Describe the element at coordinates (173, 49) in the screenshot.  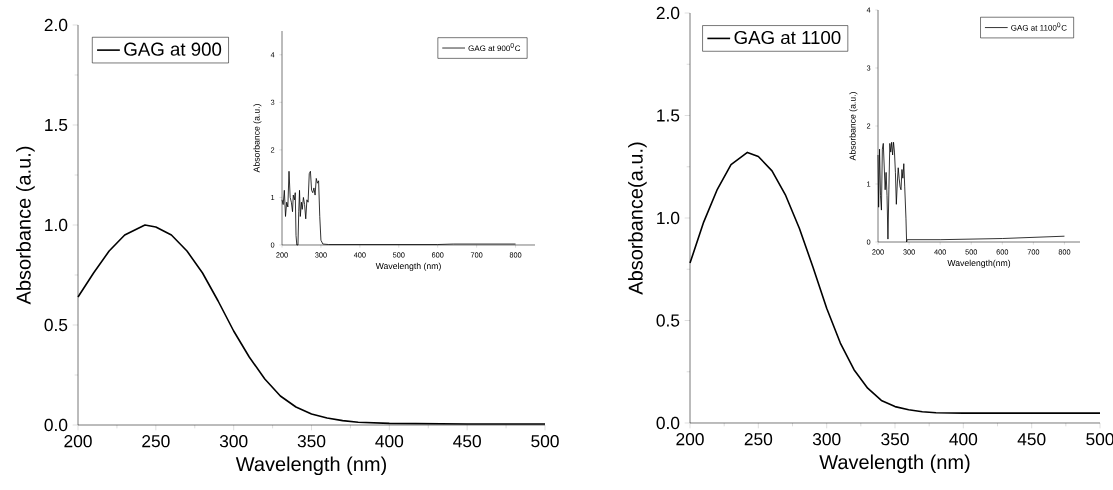
I see `legend-label: GAG at 900` at that location.